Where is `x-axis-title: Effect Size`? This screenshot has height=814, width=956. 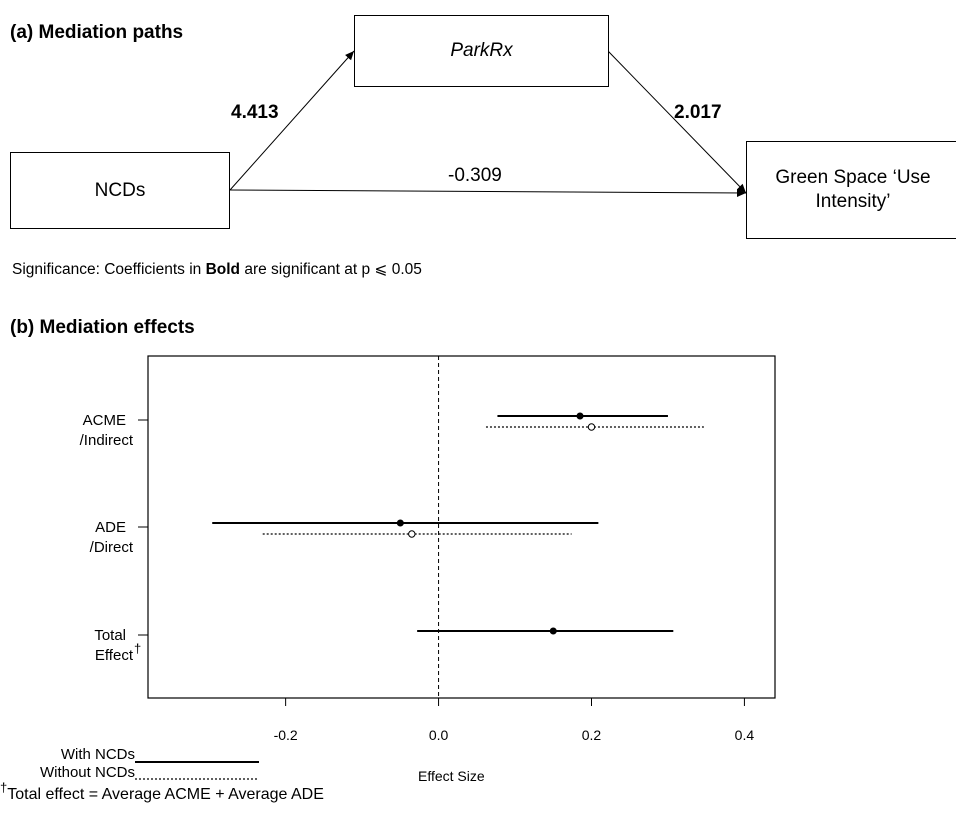 x-axis-title: Effect Size is located at coordinates (451, 776).